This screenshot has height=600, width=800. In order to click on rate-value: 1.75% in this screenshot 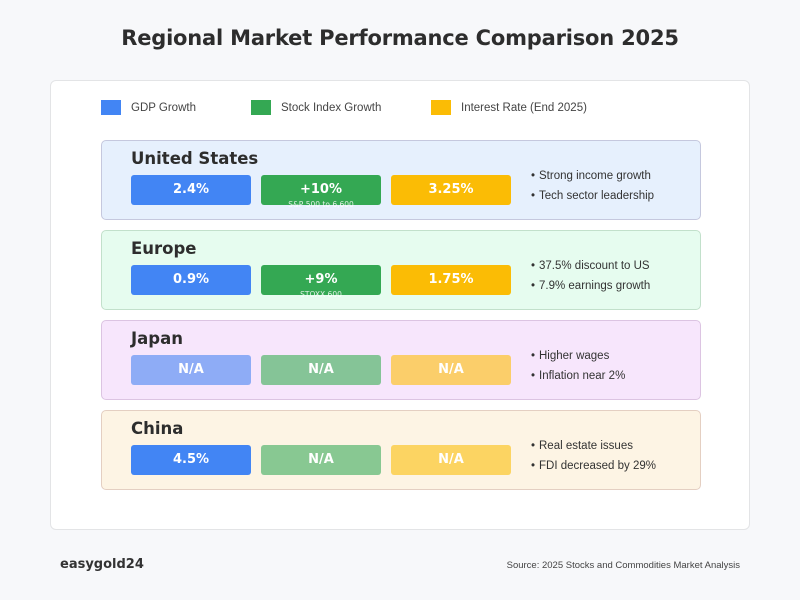, I will do `click(451, 279)`.